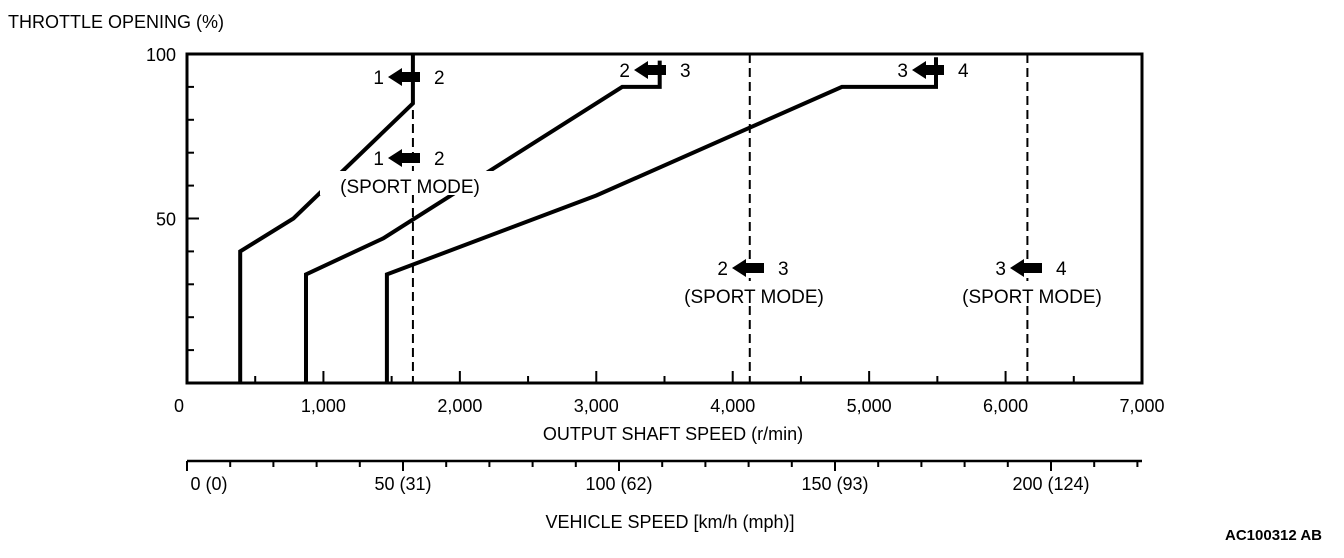 This screenshot has height=558, width=1344. Describe the element at coordinates (166, 220) in the screenshot. I see `y-tick-label: 50` at that location.